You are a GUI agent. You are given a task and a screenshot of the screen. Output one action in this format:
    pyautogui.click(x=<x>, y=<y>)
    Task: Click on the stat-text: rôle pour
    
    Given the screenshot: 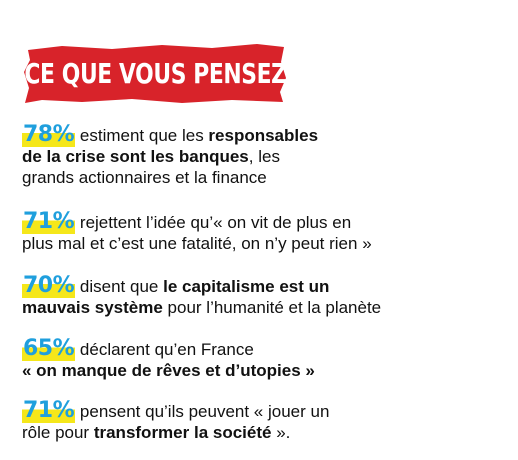 What is the action you would take?
    pyautogui.click(x=58, y=432)
    